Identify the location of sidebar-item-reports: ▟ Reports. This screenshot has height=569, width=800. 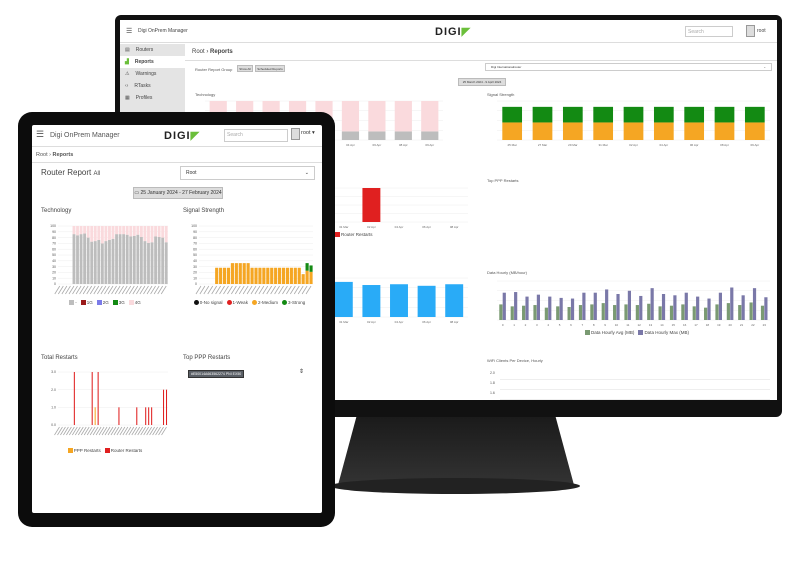
(152, 62).